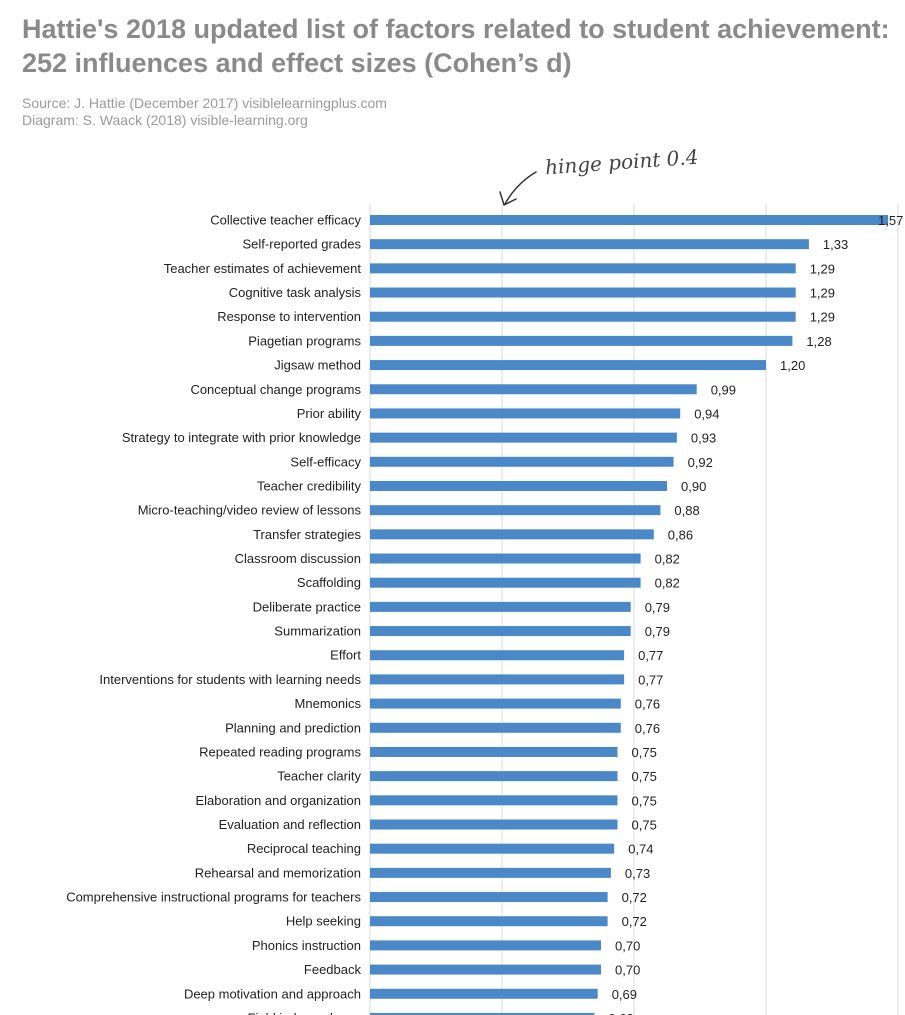  Describe the element at coordinates (293, 727) in the screenshot. I see `category-label-21: Planning and prediction` at that location.